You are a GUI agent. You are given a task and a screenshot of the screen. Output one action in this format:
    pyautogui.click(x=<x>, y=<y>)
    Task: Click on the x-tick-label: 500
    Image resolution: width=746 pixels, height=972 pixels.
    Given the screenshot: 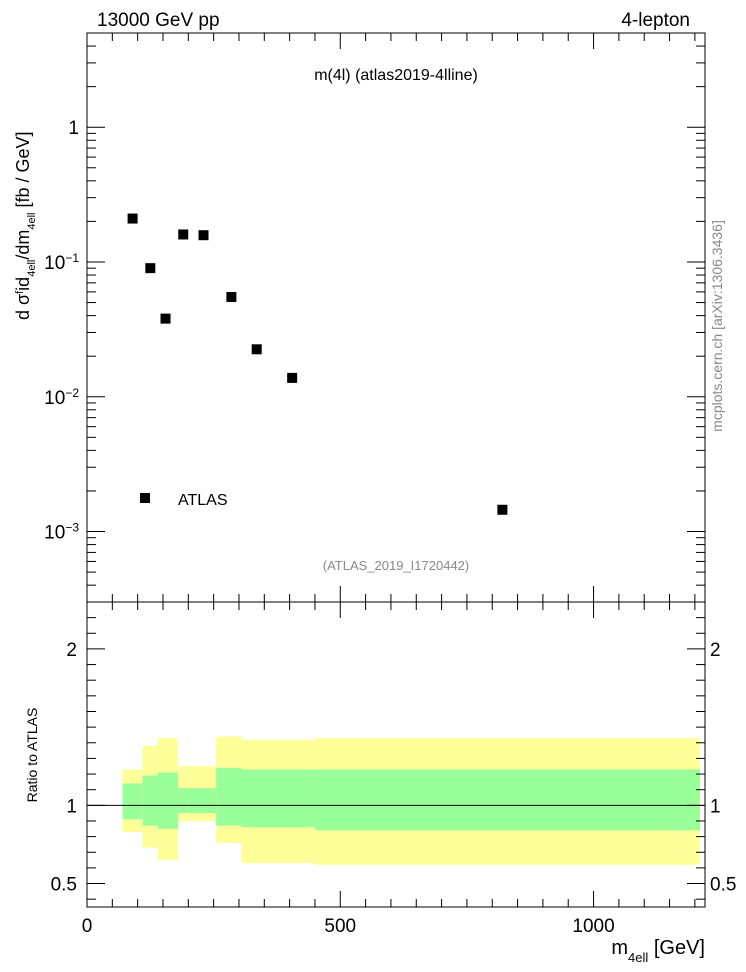 What is the action you would take?
    pyautogui.click(x=340, y=926)
    